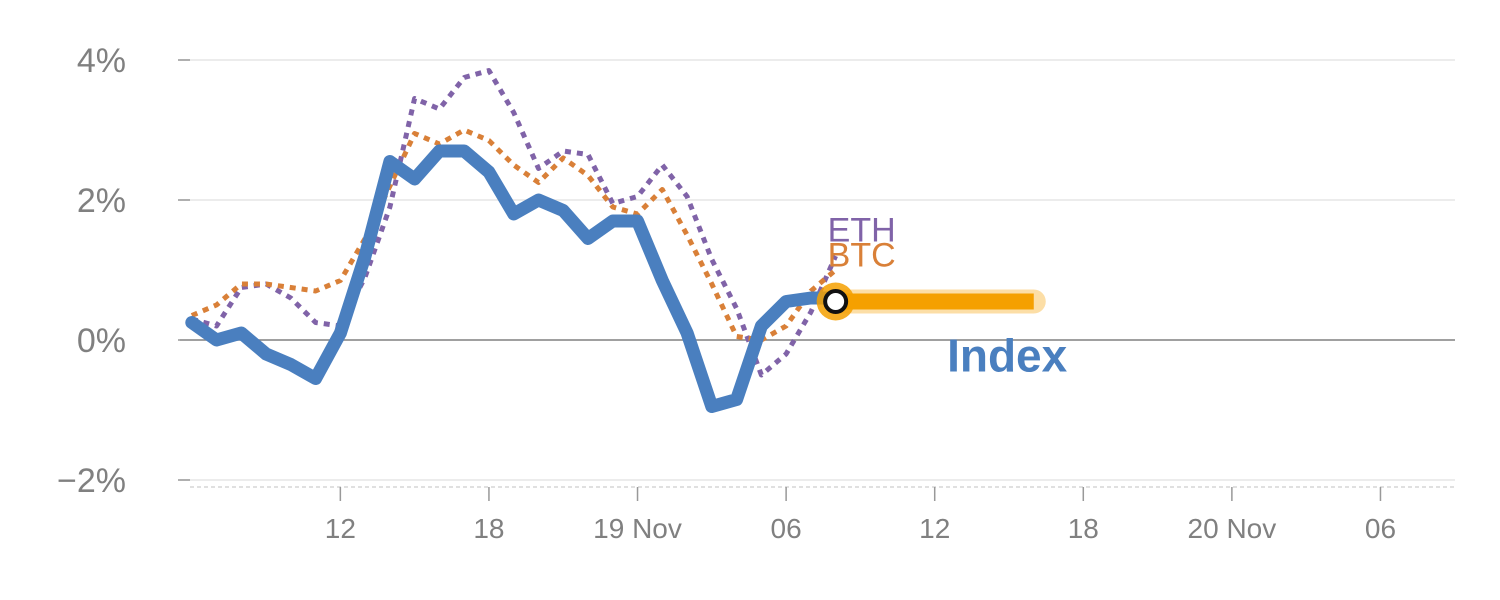  I want to click on y-tick-label: 4%, so click(101, 61).